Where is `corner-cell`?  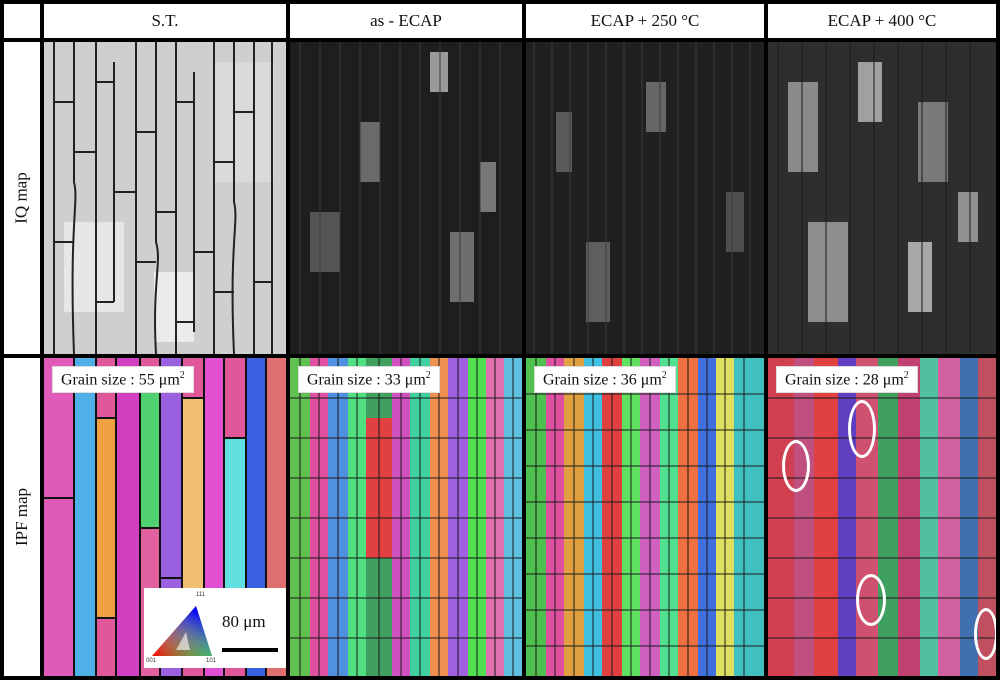
corner-cell is located at coordinates (22, 21).